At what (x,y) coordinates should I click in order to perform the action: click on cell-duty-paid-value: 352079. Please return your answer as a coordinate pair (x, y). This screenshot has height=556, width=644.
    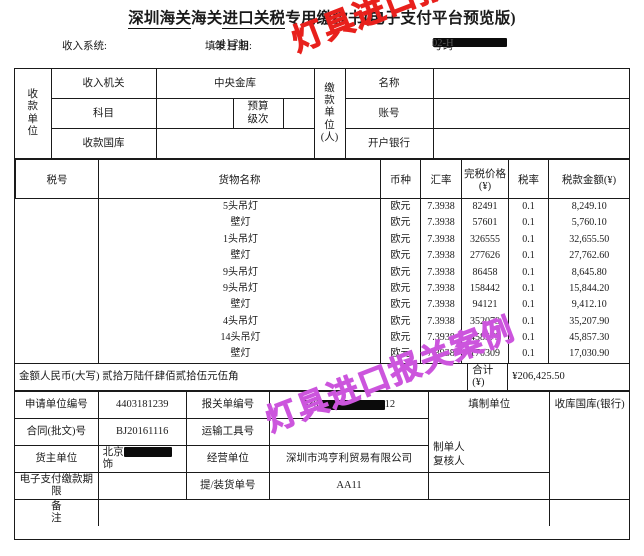
    Looking at the image, I should click on (485, 322).